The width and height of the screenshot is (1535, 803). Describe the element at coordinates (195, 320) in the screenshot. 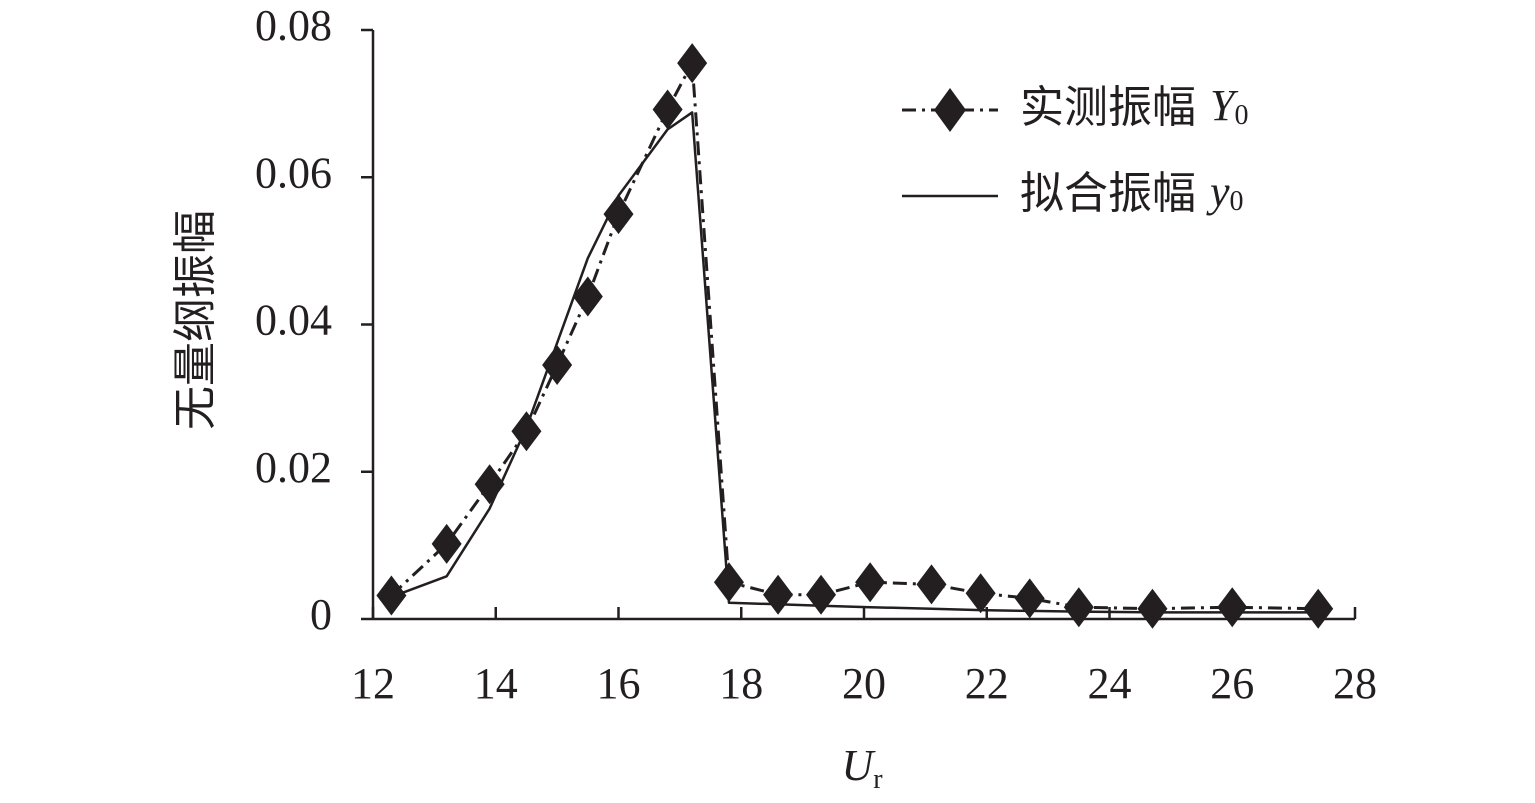

I see `y-axis-title: 无量纲振幅` at that location.